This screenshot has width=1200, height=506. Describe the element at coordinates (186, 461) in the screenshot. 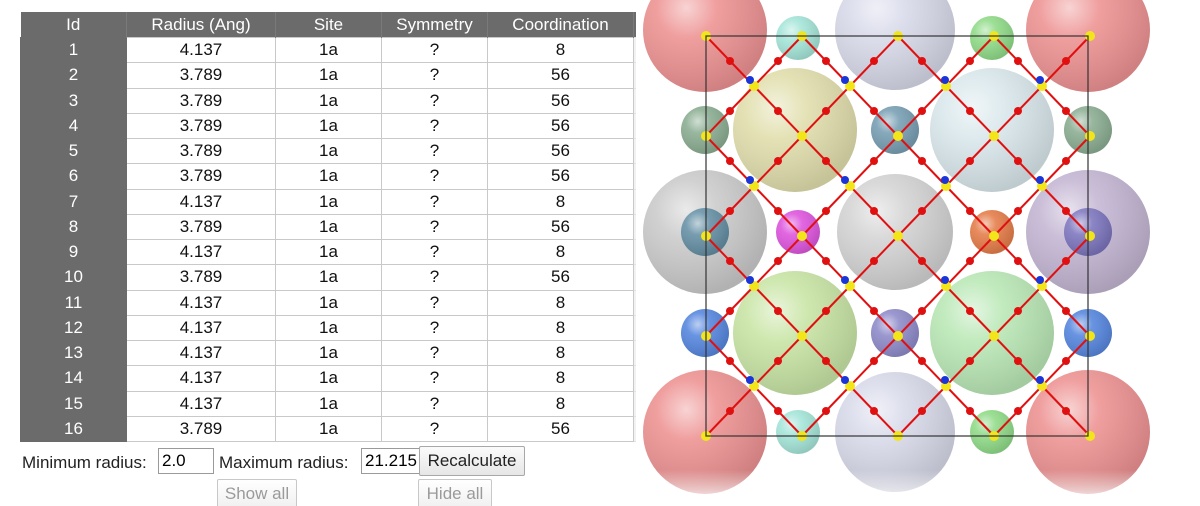

I see `minimum-radius-input` at that location.